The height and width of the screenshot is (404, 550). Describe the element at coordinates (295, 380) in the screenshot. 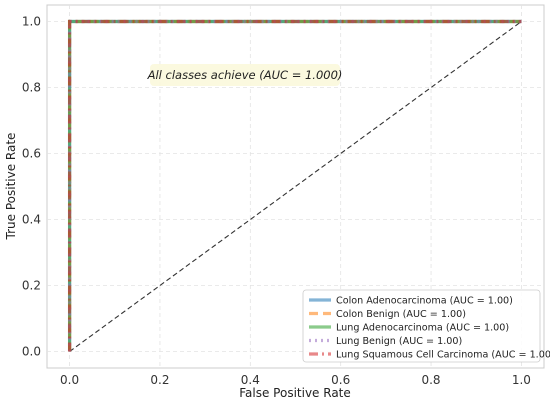

I see `x-tick-labels: 0.0 0.2 0.4 0.6 0.8 1.0` at that location.